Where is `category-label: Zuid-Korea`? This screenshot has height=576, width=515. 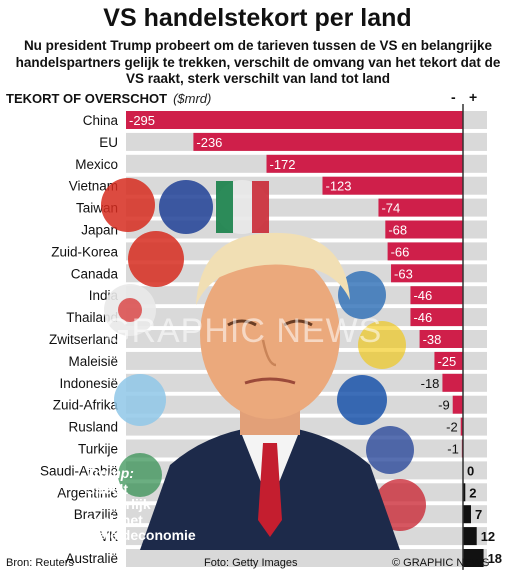 category-label: Zuid-Korea is located at coordinates (84, 251).